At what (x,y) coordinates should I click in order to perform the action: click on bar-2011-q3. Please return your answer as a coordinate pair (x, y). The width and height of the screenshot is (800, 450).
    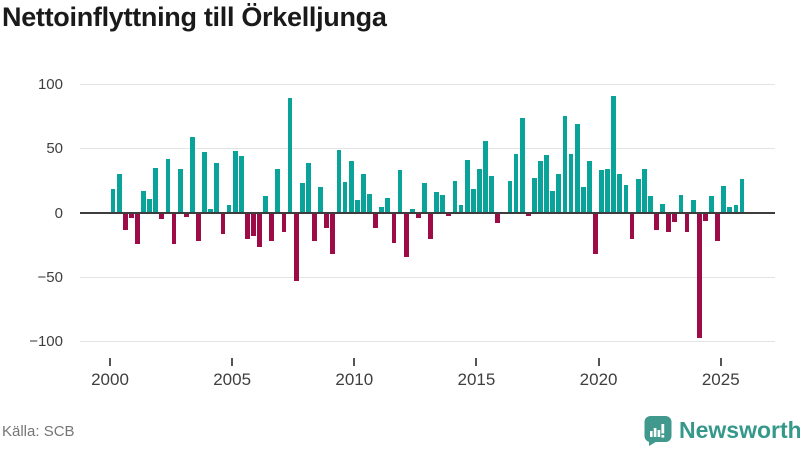
    Looking at the image, I should click on (394, 228).